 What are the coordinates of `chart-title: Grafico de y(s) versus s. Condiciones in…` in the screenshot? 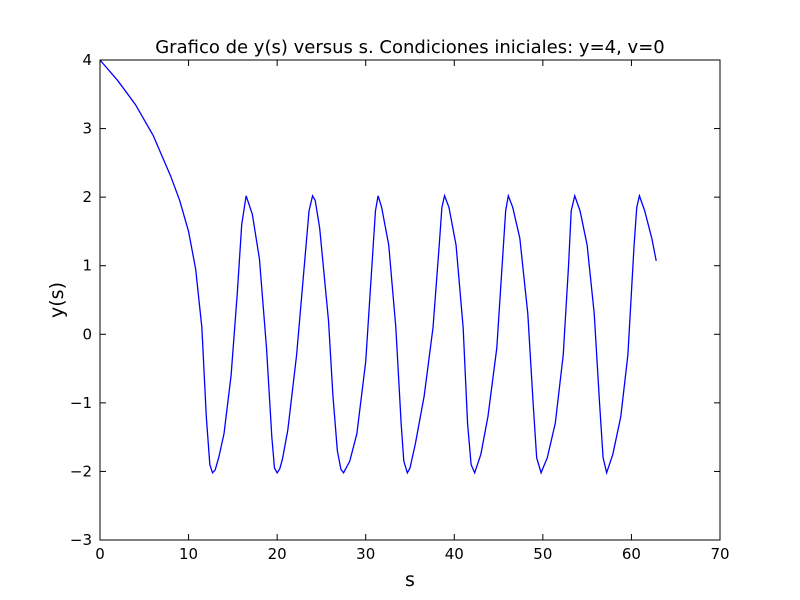 It's located at (410, 47).